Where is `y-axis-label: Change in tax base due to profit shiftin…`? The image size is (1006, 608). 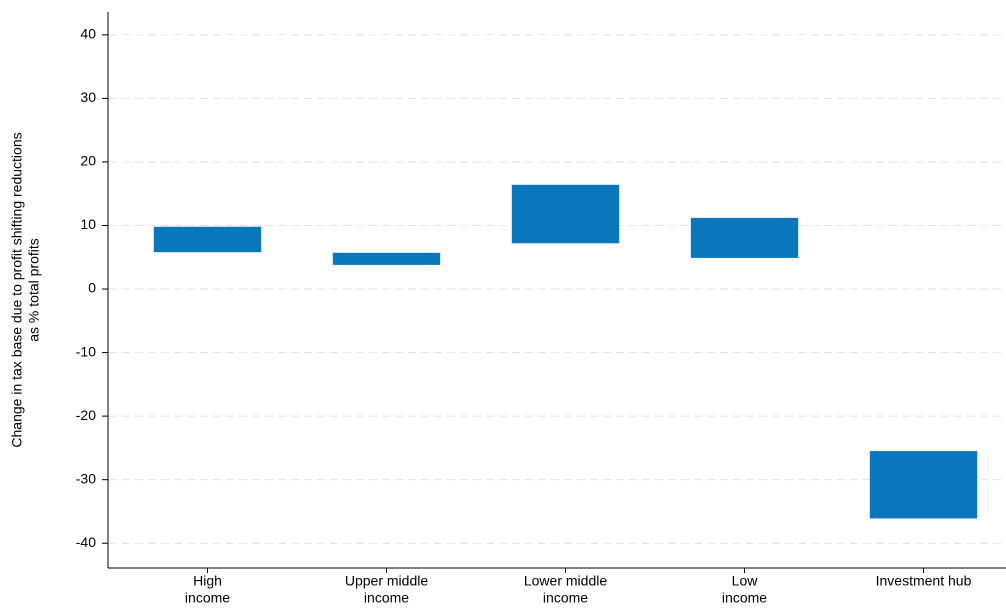
y-axis-label: Change in tax base due to profit shiftin… is located at coordinates (17, 289).